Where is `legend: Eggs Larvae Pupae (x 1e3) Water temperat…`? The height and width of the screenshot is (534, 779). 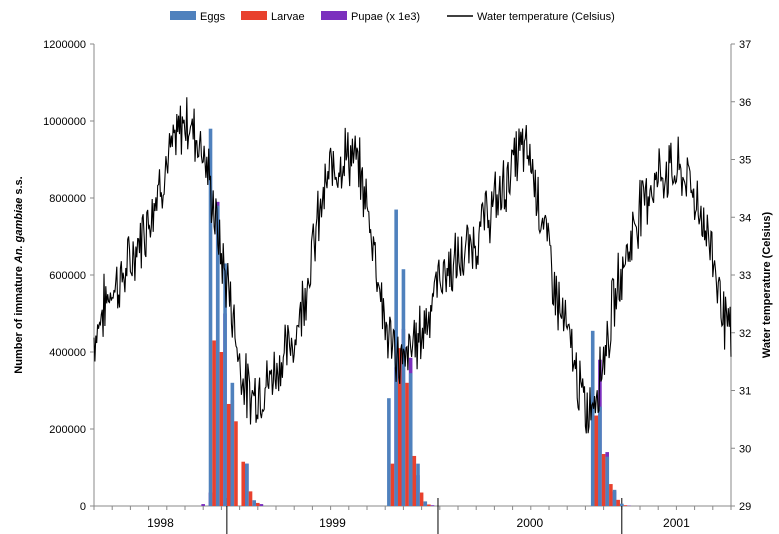
legend: Eggs Larvae Pupae (x 1e3) Water temperat… is located at coordinates (392, 17).